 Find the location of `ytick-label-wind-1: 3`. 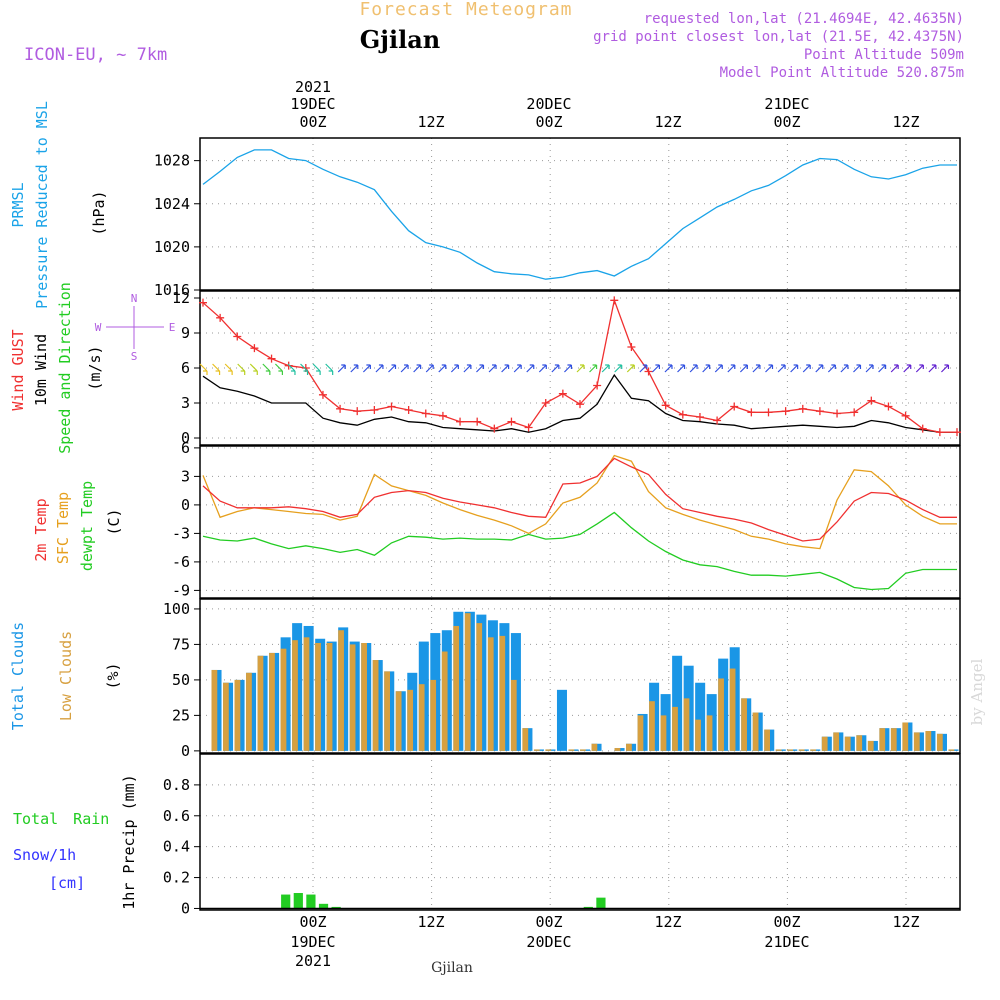

ytick-label-wind-1: 3 is located at coordinates (185, 403).